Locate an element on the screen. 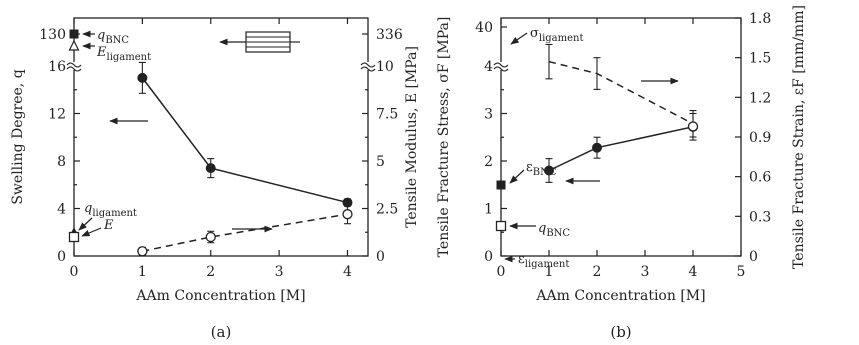 This screenshot has height=345, width=859. y-left-tick-label-a: 12 is located at coordinates (57, 115).